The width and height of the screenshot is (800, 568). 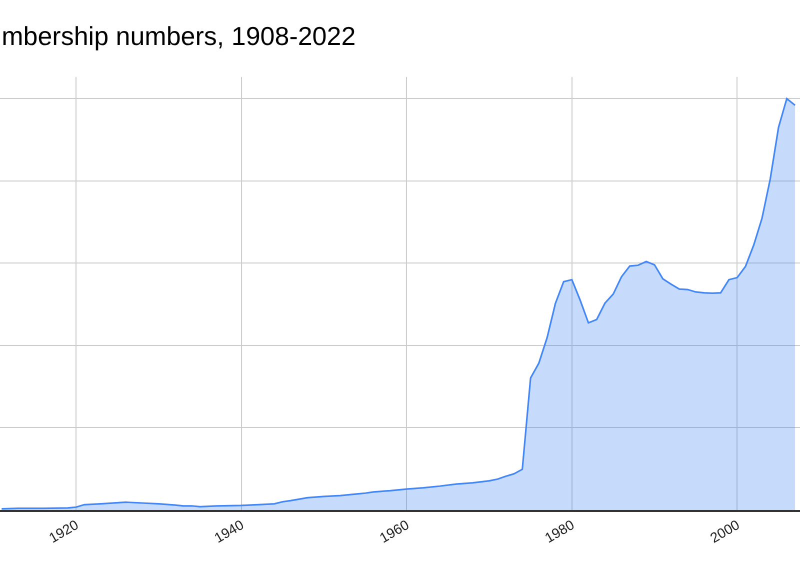 What do you see at coordinates (724, 531) in the screenshot?
I see `x-tick-label: 2000` at bounding box center [724, 531].